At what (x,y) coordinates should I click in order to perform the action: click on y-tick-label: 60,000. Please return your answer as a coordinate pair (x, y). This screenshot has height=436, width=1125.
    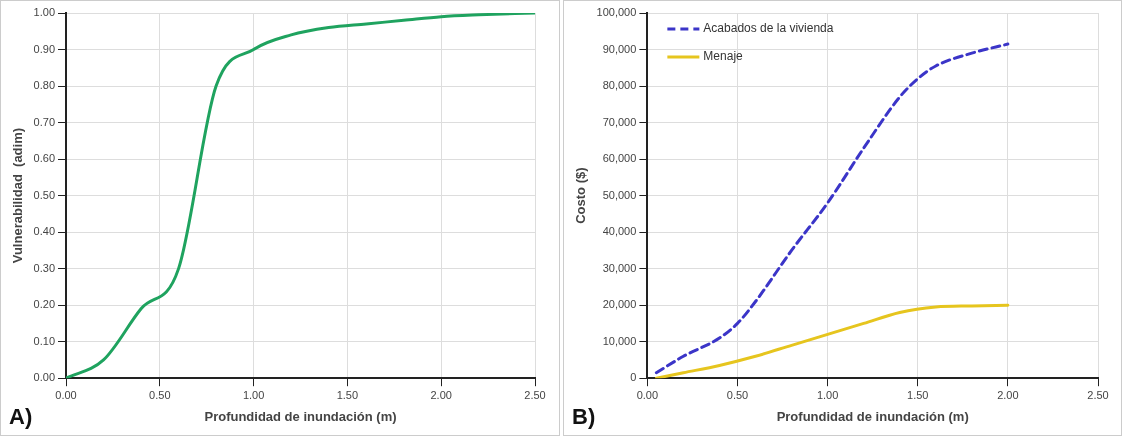
    Looking at the image, I should click on (619, 158).